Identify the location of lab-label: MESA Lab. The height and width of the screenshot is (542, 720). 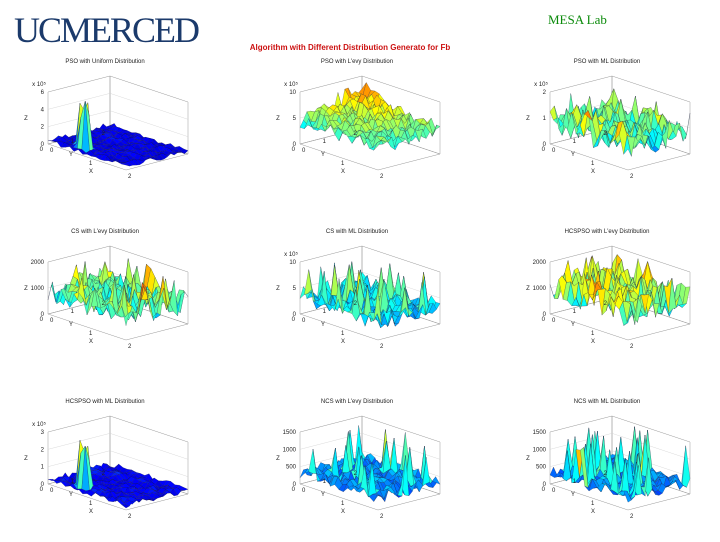
(577, 20).